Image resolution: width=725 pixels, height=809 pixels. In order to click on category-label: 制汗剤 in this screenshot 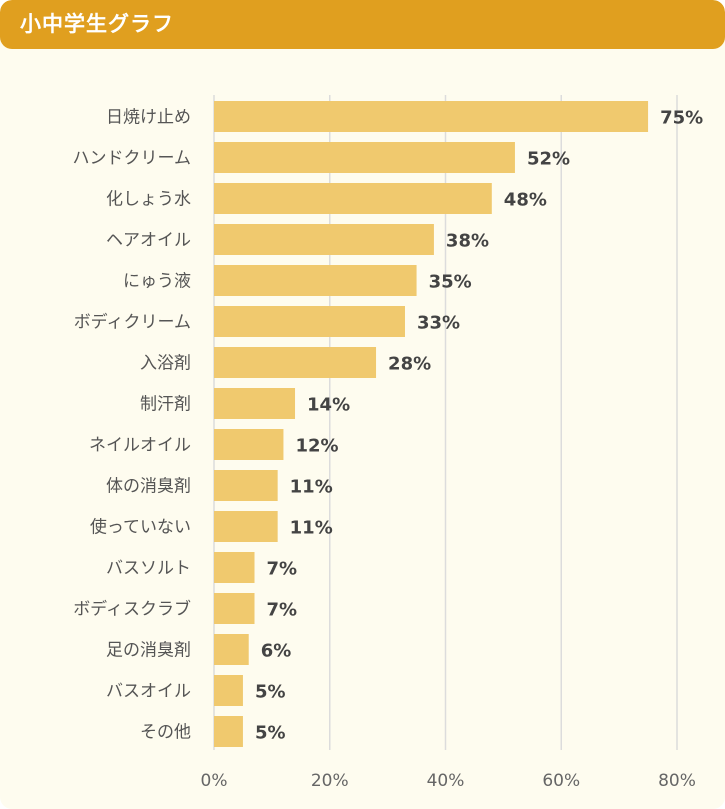, I will do `click(165, 405)`.